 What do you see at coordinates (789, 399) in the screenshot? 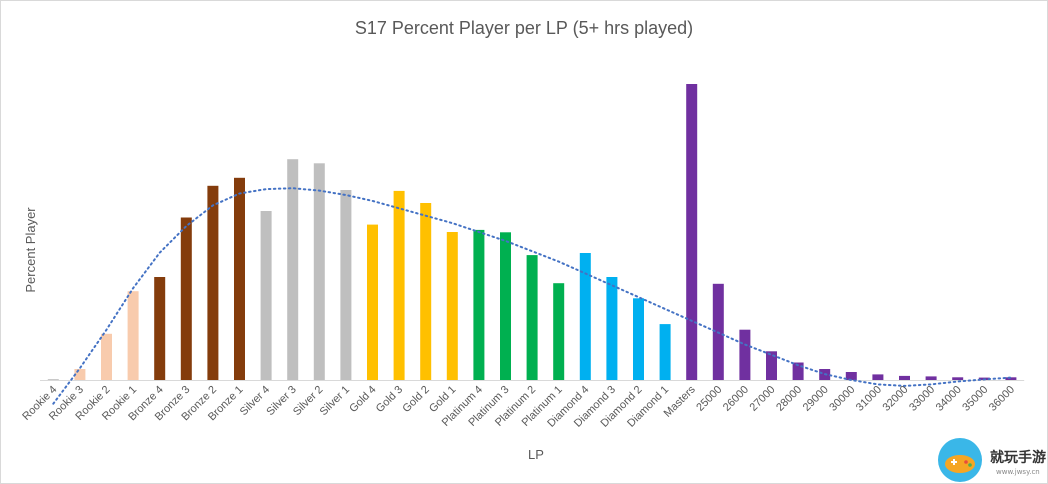
I see `x-tick-label: 28000` at bounding box center [789, 399].